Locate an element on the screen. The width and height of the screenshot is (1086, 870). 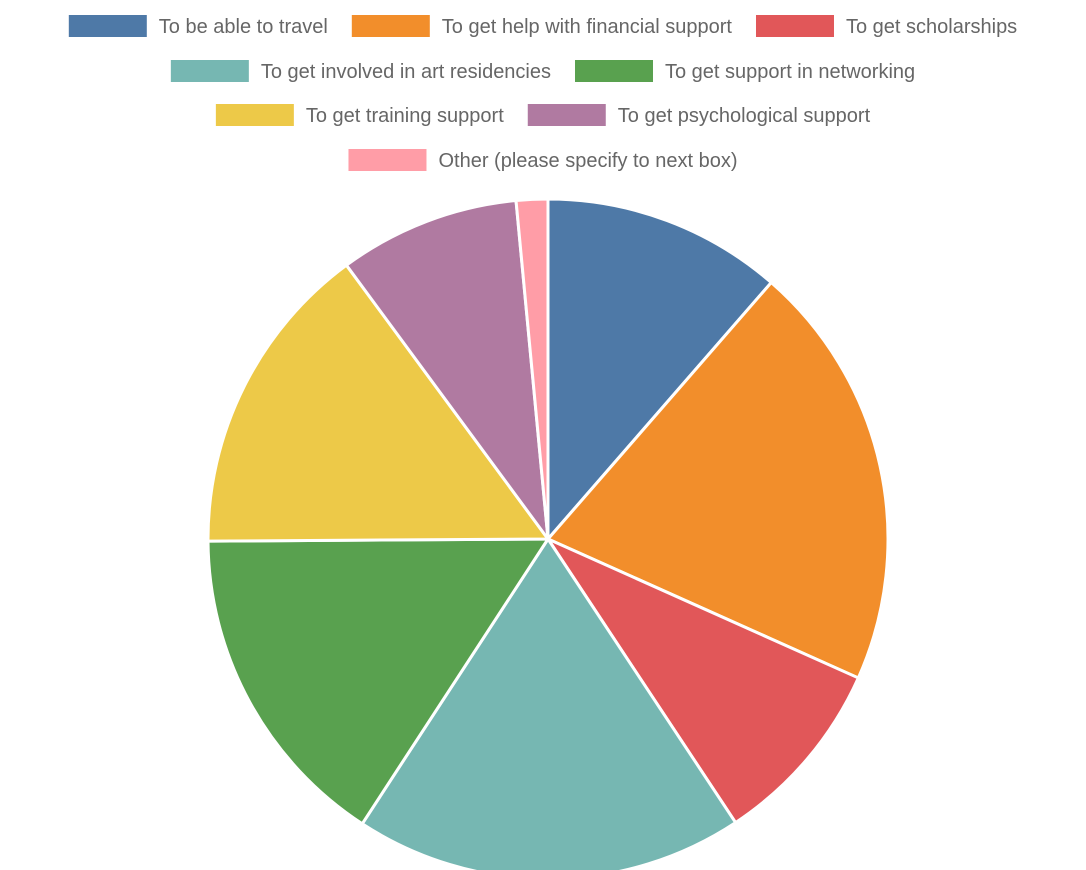
legend-item: To get scholarships is located at coordinates (886, 26).